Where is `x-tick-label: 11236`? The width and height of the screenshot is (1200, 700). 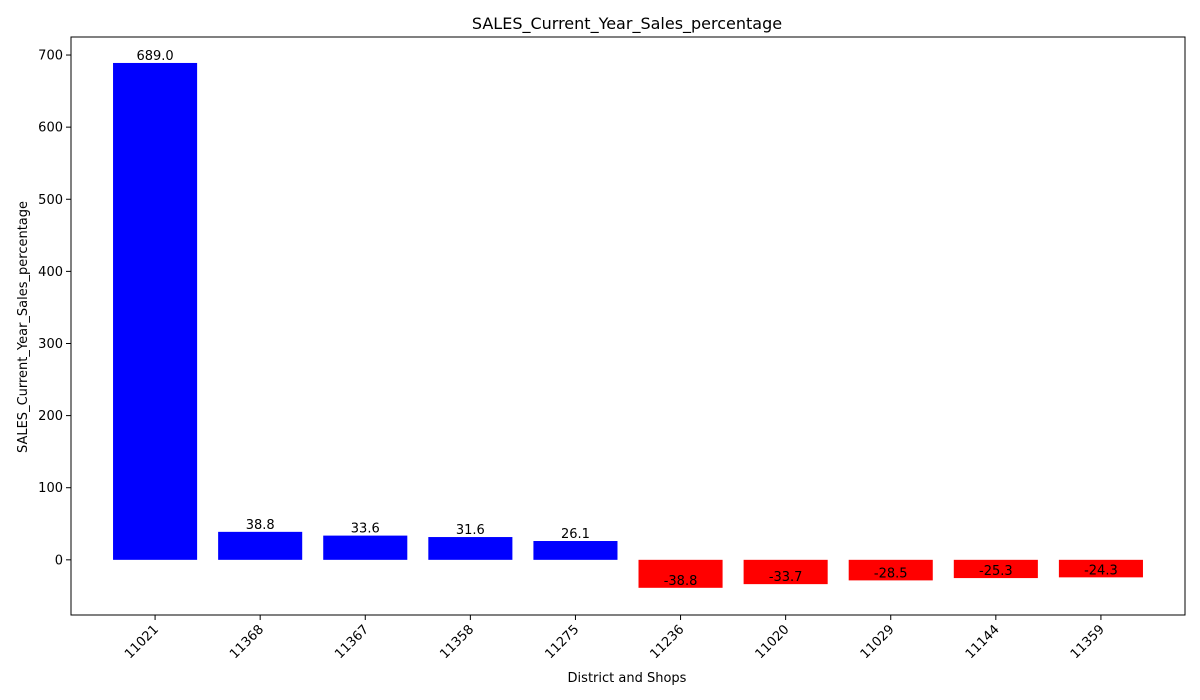 x-tick-label: 11236 is located at coordinates (668, 642).